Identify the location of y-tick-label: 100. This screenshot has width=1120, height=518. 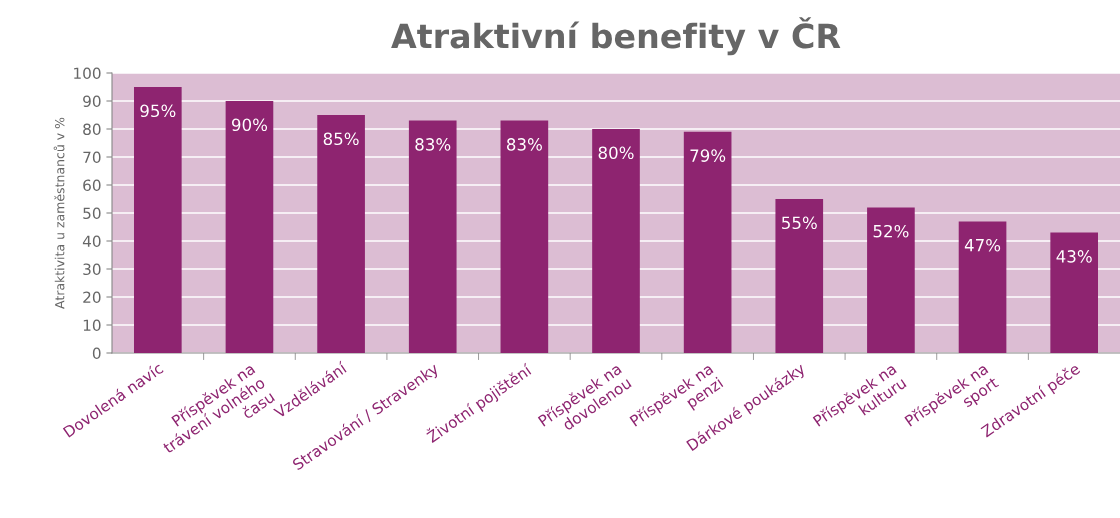
(87, 73).